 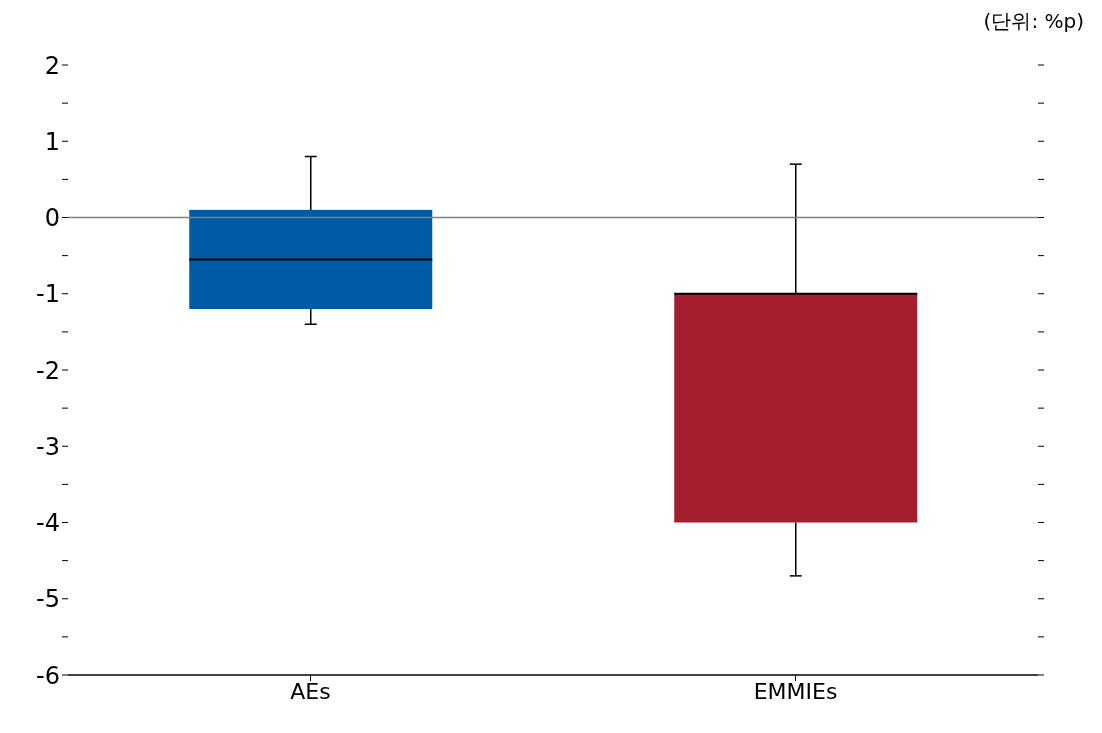 I want to click on text: (단위: %p), so click(x=1033, y=21).